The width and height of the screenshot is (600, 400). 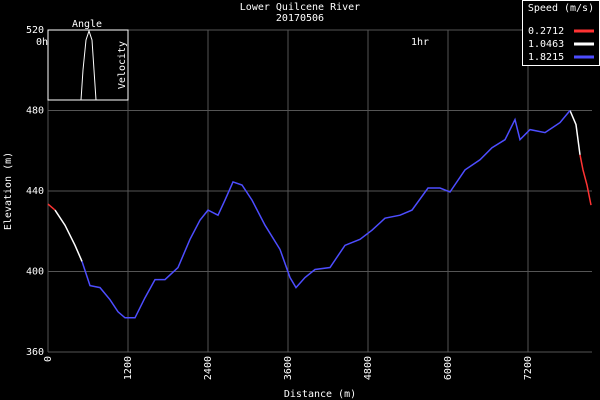 I want to click on legend-title: Speed (m/s), so click(x=561, y=8).